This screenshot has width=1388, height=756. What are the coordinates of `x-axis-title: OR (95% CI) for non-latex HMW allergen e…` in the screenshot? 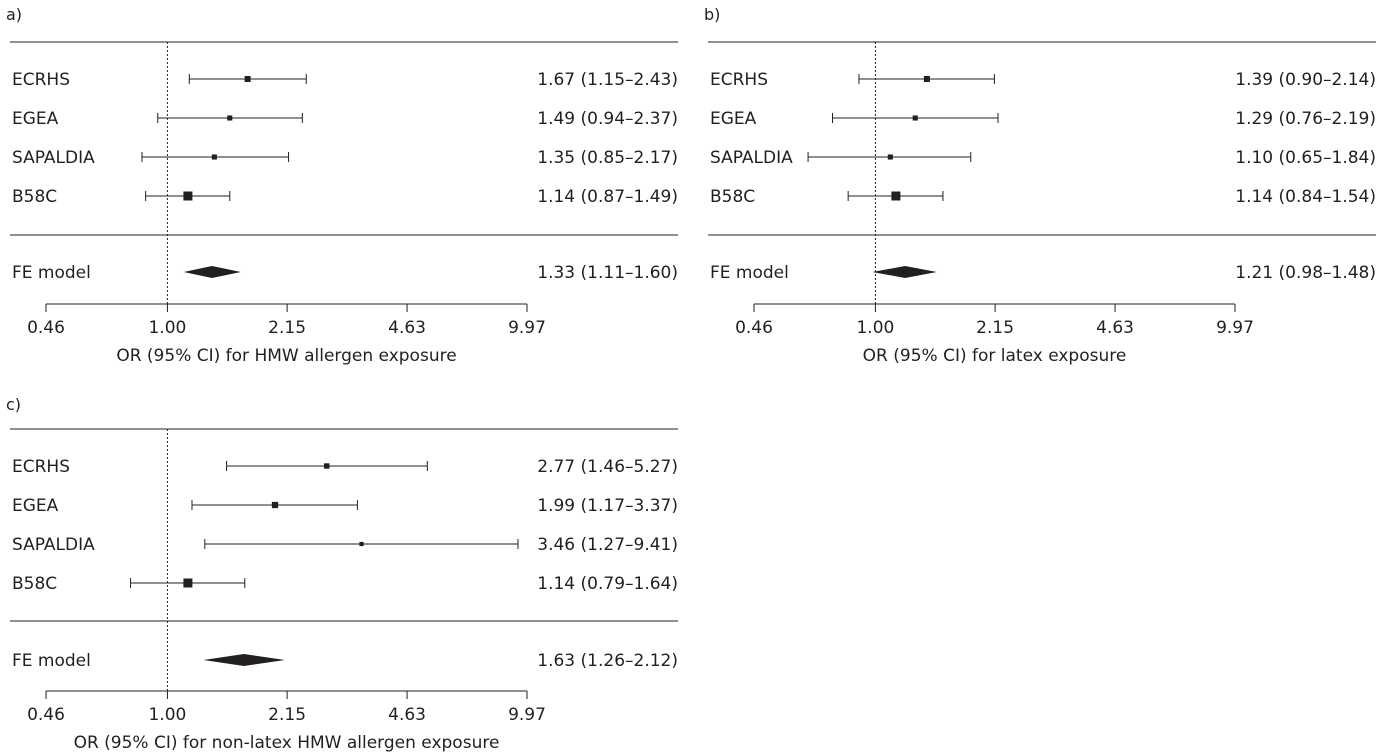 It's located at (287, 743).